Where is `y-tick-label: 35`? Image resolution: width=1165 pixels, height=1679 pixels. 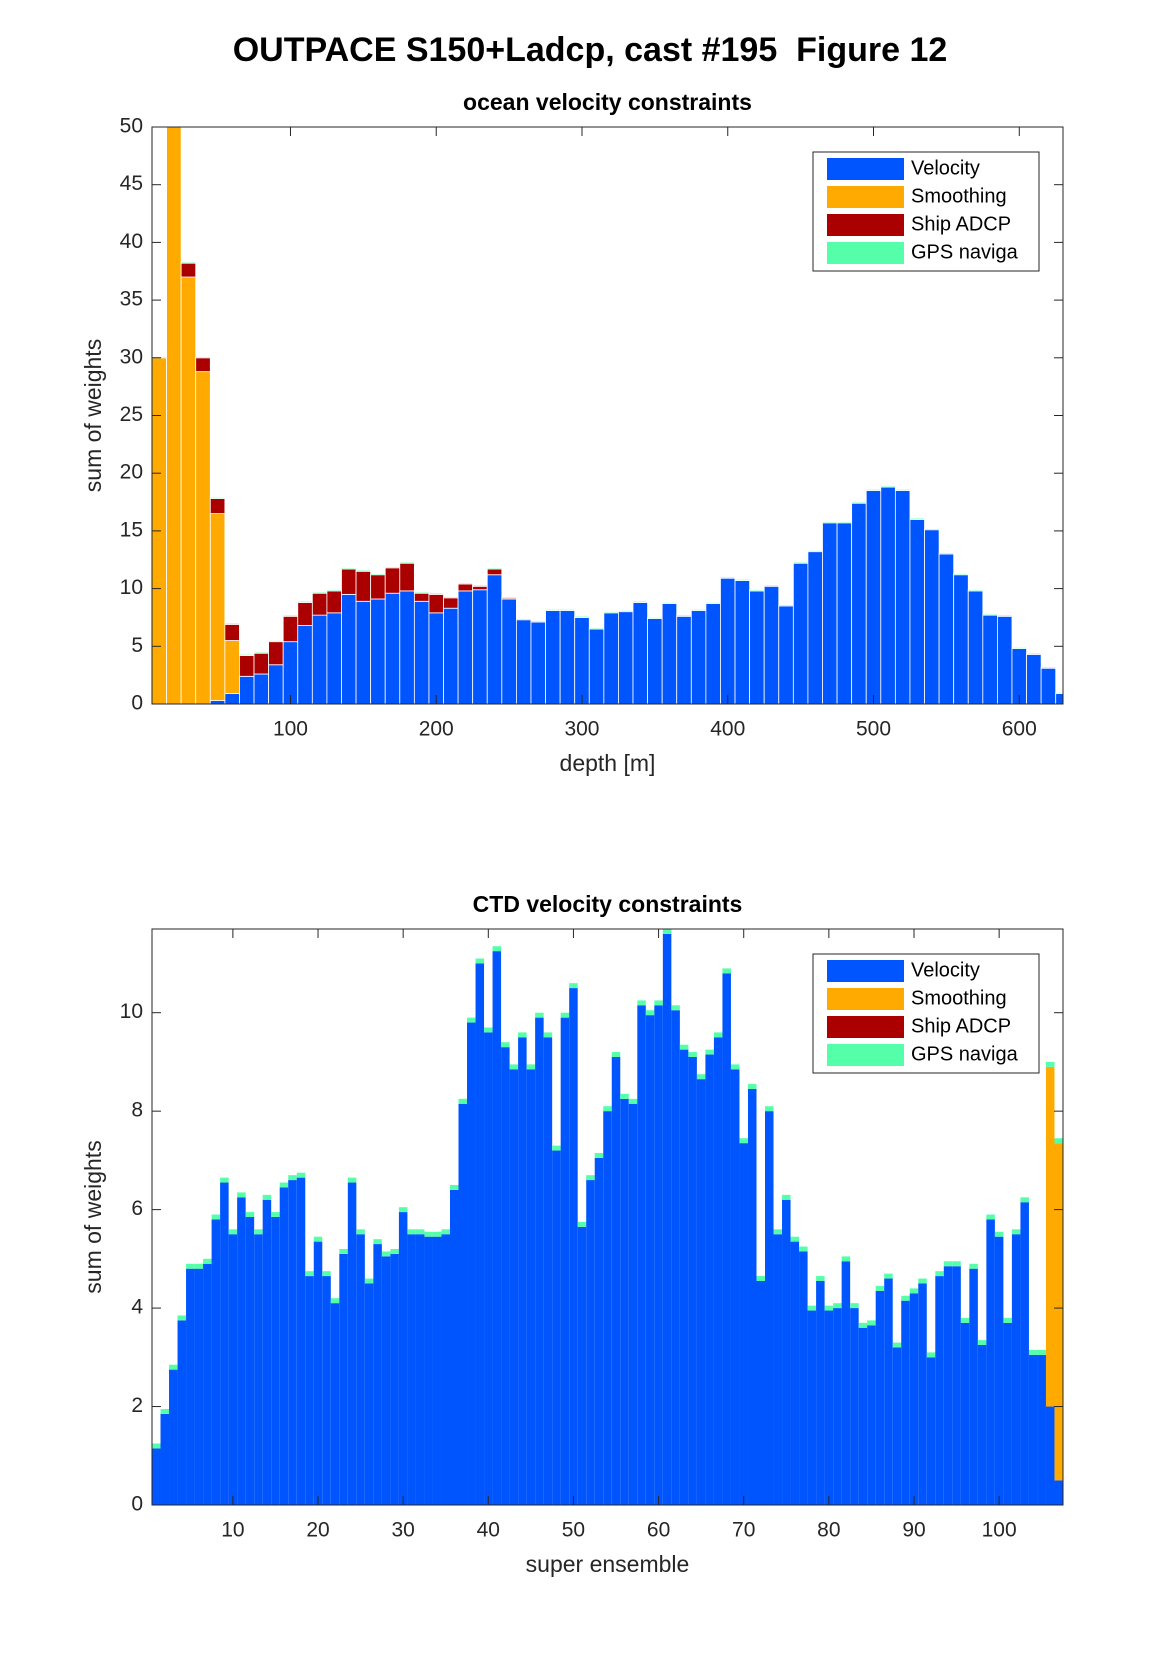 y-tick-label: 35 is located at coordinates (131, 299).